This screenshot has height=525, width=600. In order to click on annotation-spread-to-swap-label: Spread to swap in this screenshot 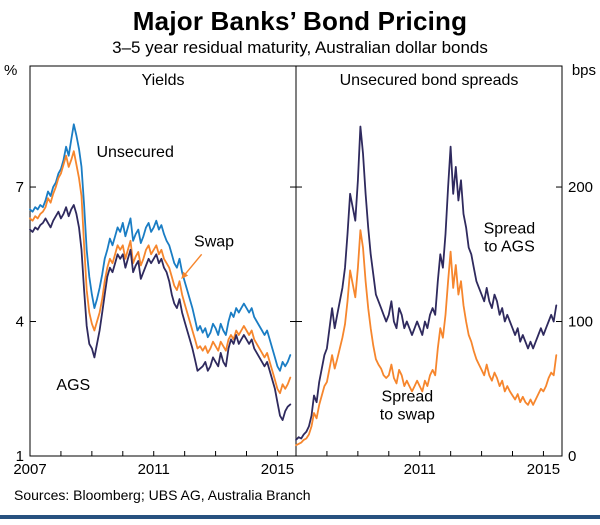, I will do `click(407, 405)`.